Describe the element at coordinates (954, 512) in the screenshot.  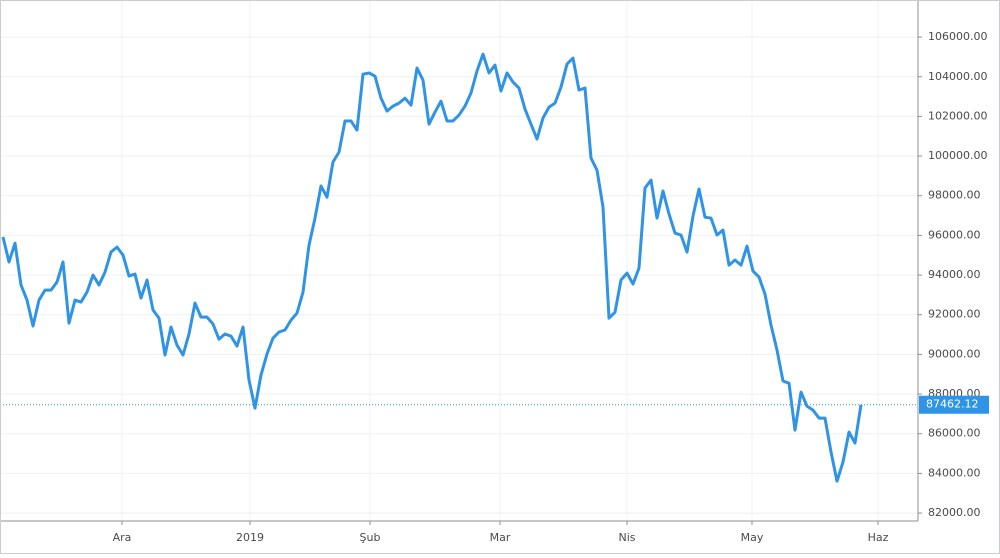
I see `y-tick-label: 82000.00` at that location.